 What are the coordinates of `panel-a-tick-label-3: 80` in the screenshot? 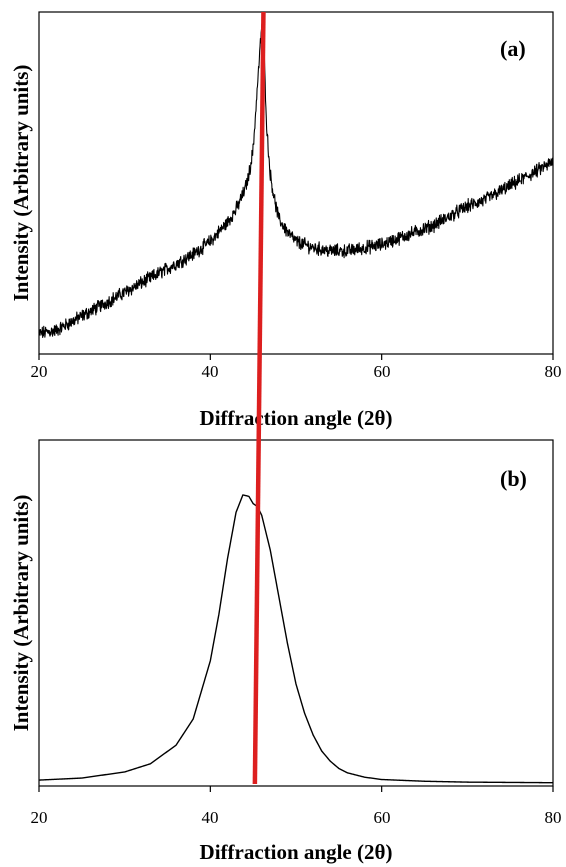 It's located at (553, 371).